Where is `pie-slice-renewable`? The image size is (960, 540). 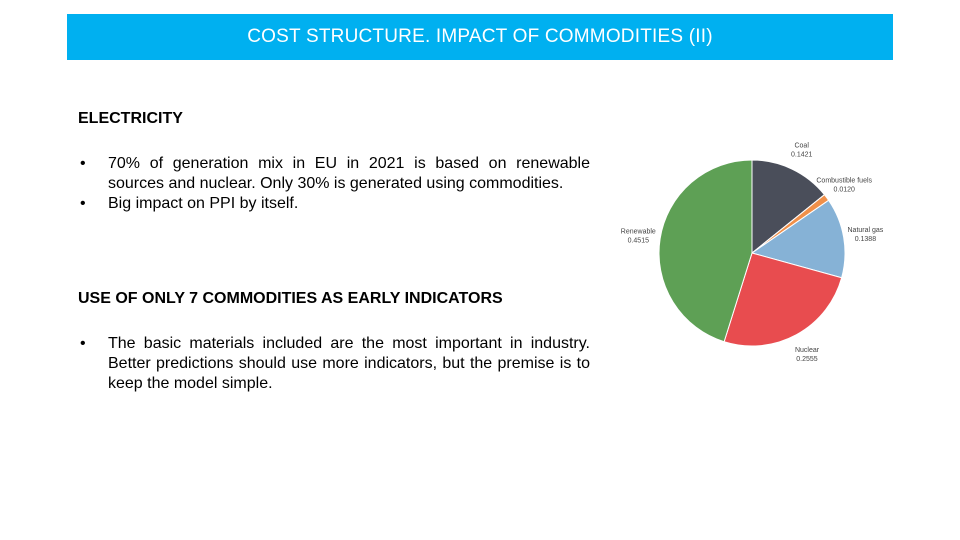
pie-slice-renewable is located at coordinates (705, 251).